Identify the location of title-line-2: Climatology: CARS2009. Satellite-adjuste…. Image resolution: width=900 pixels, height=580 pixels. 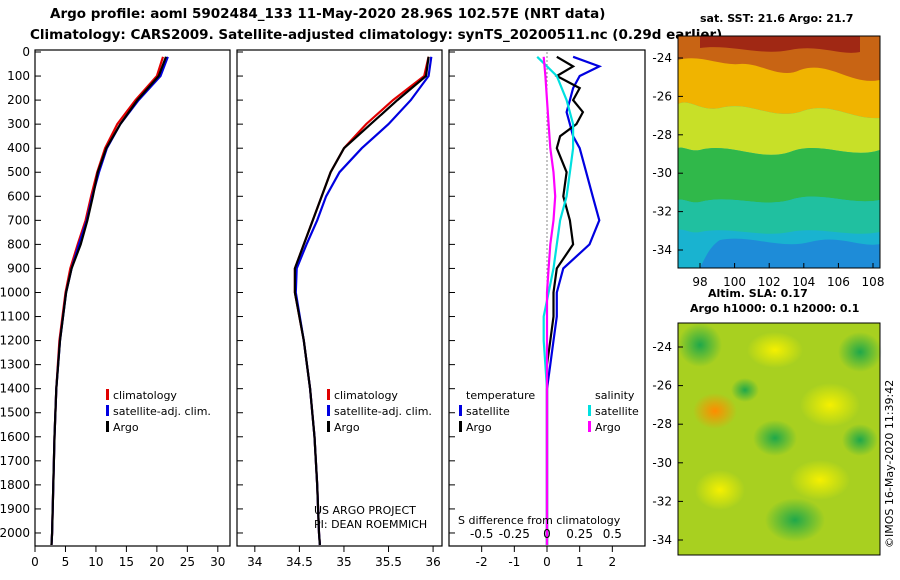
(376, 35).